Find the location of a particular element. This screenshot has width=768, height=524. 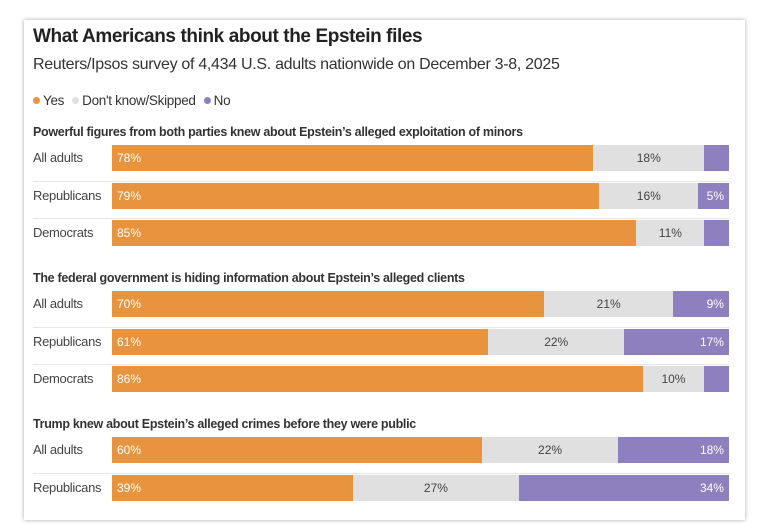

bar-segment-dont-know-label: 11% is located at coordinates (670, 233).